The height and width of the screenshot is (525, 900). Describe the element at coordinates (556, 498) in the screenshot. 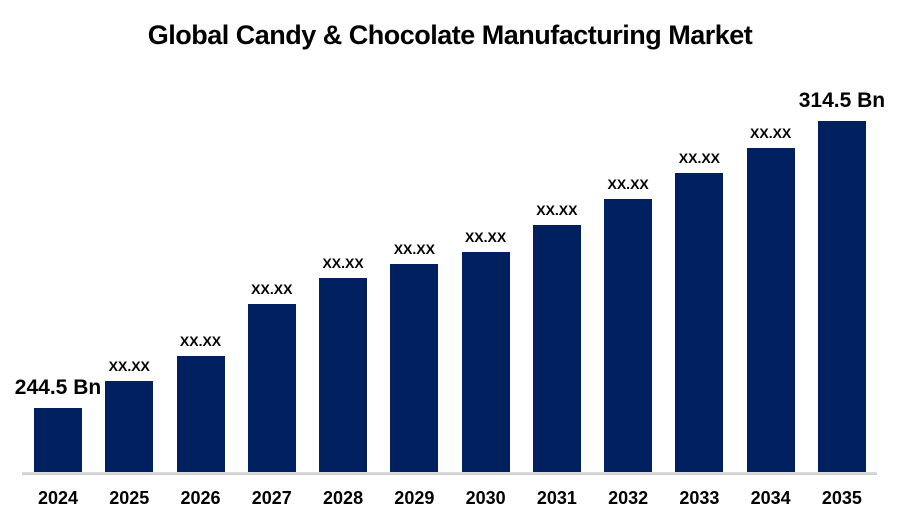

I see `x-tick-2031: 2031` at that location.